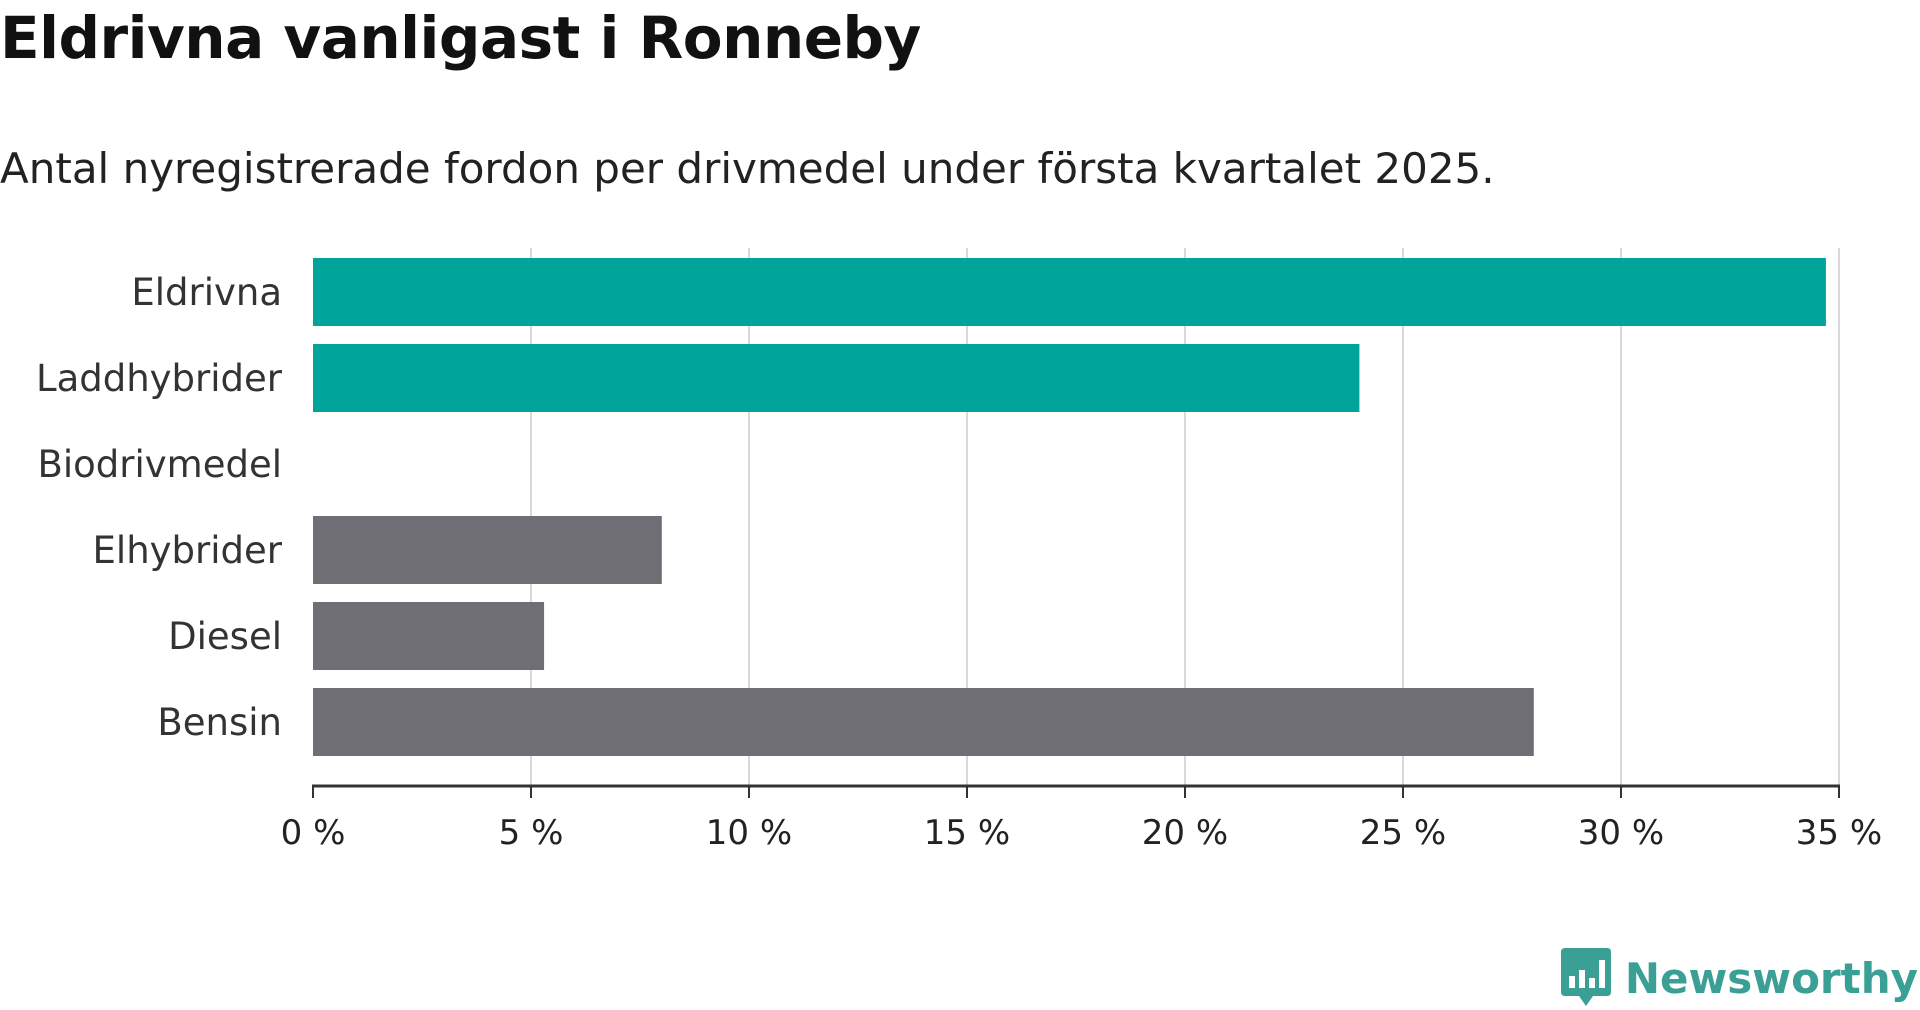 This screenshot has width=1920, height=1010. What do you see at coordinates (1839, 833) in the screenshot?
I see `x-tick-label: 35 %` at bounding box center [1839, 833].